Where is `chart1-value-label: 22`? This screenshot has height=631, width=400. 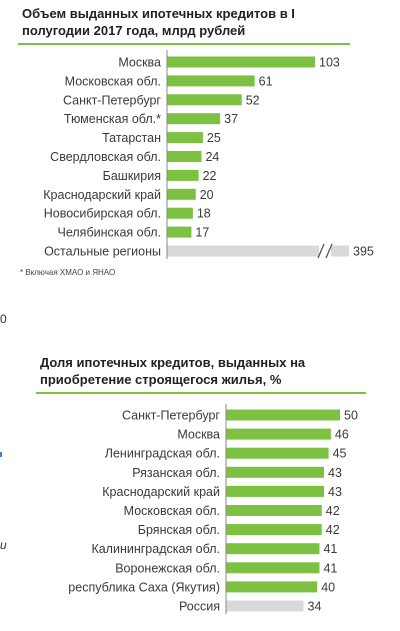
chart1-value-label: 22 is located at coordinates (210, 176).